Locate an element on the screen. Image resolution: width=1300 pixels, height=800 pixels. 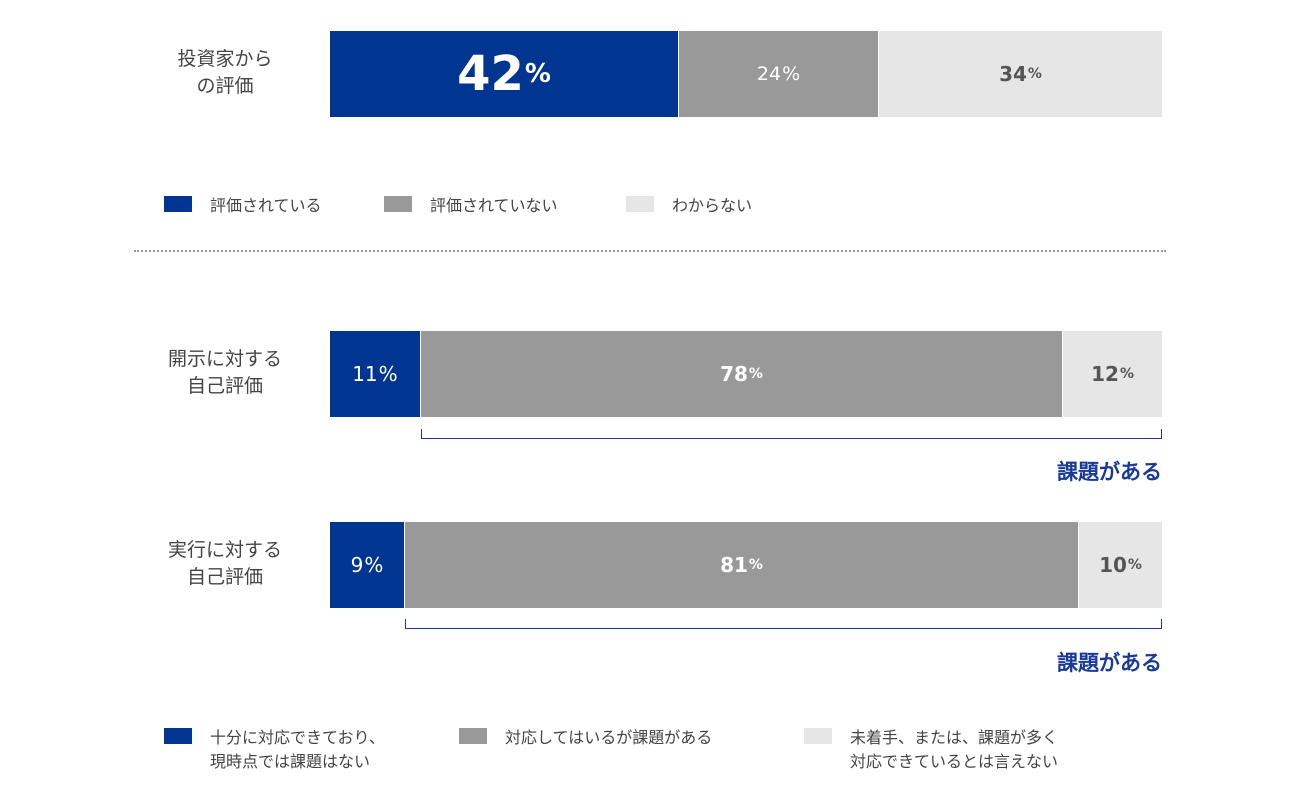
legend-label: 対応してはいるが課題がある is located at coordinates (609, 737).